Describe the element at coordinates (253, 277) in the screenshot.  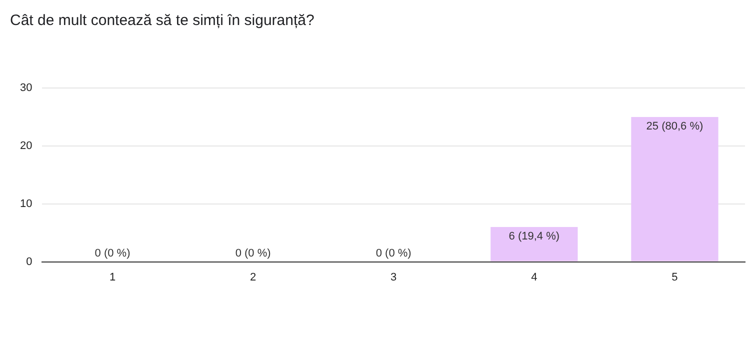
I see `x-tick-label: 2` at that location.